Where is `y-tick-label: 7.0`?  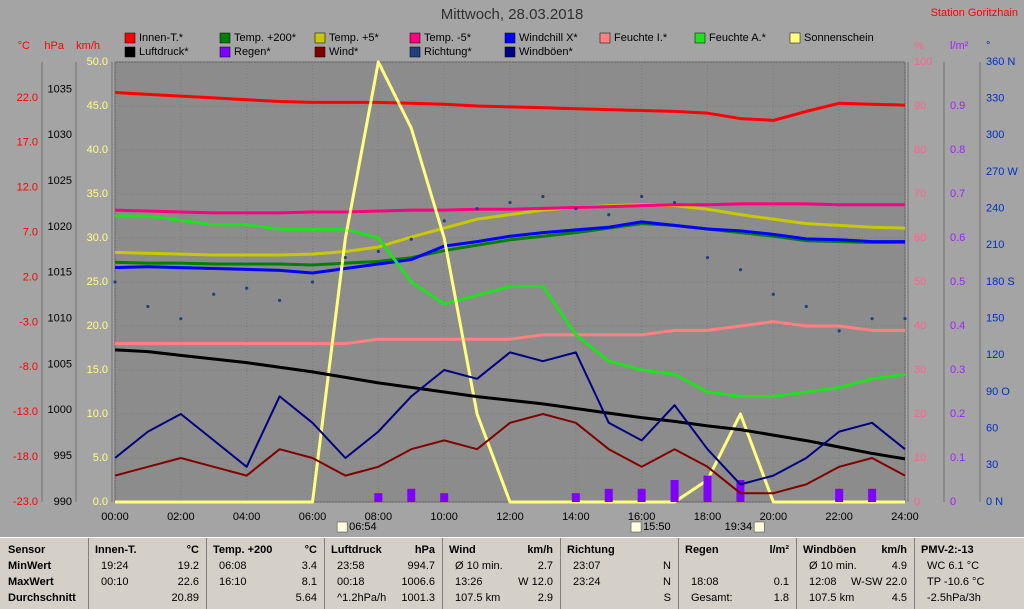
y-tick-label: 7.0 is located at coordinates (30, 233).